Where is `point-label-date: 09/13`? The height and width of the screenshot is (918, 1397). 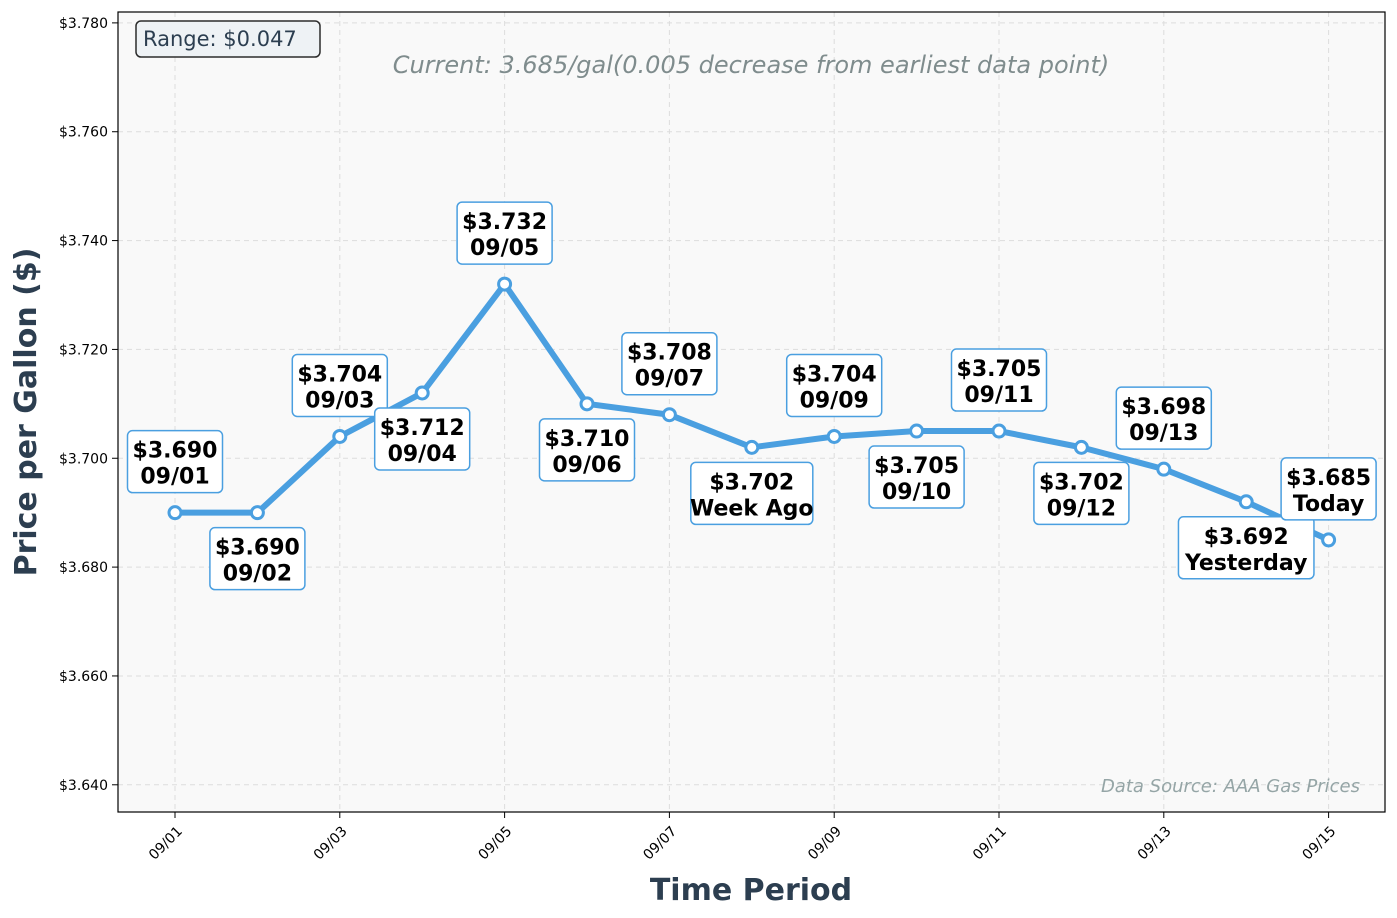
point-label-date: 09/13 is located at coordinates (1163, 433).